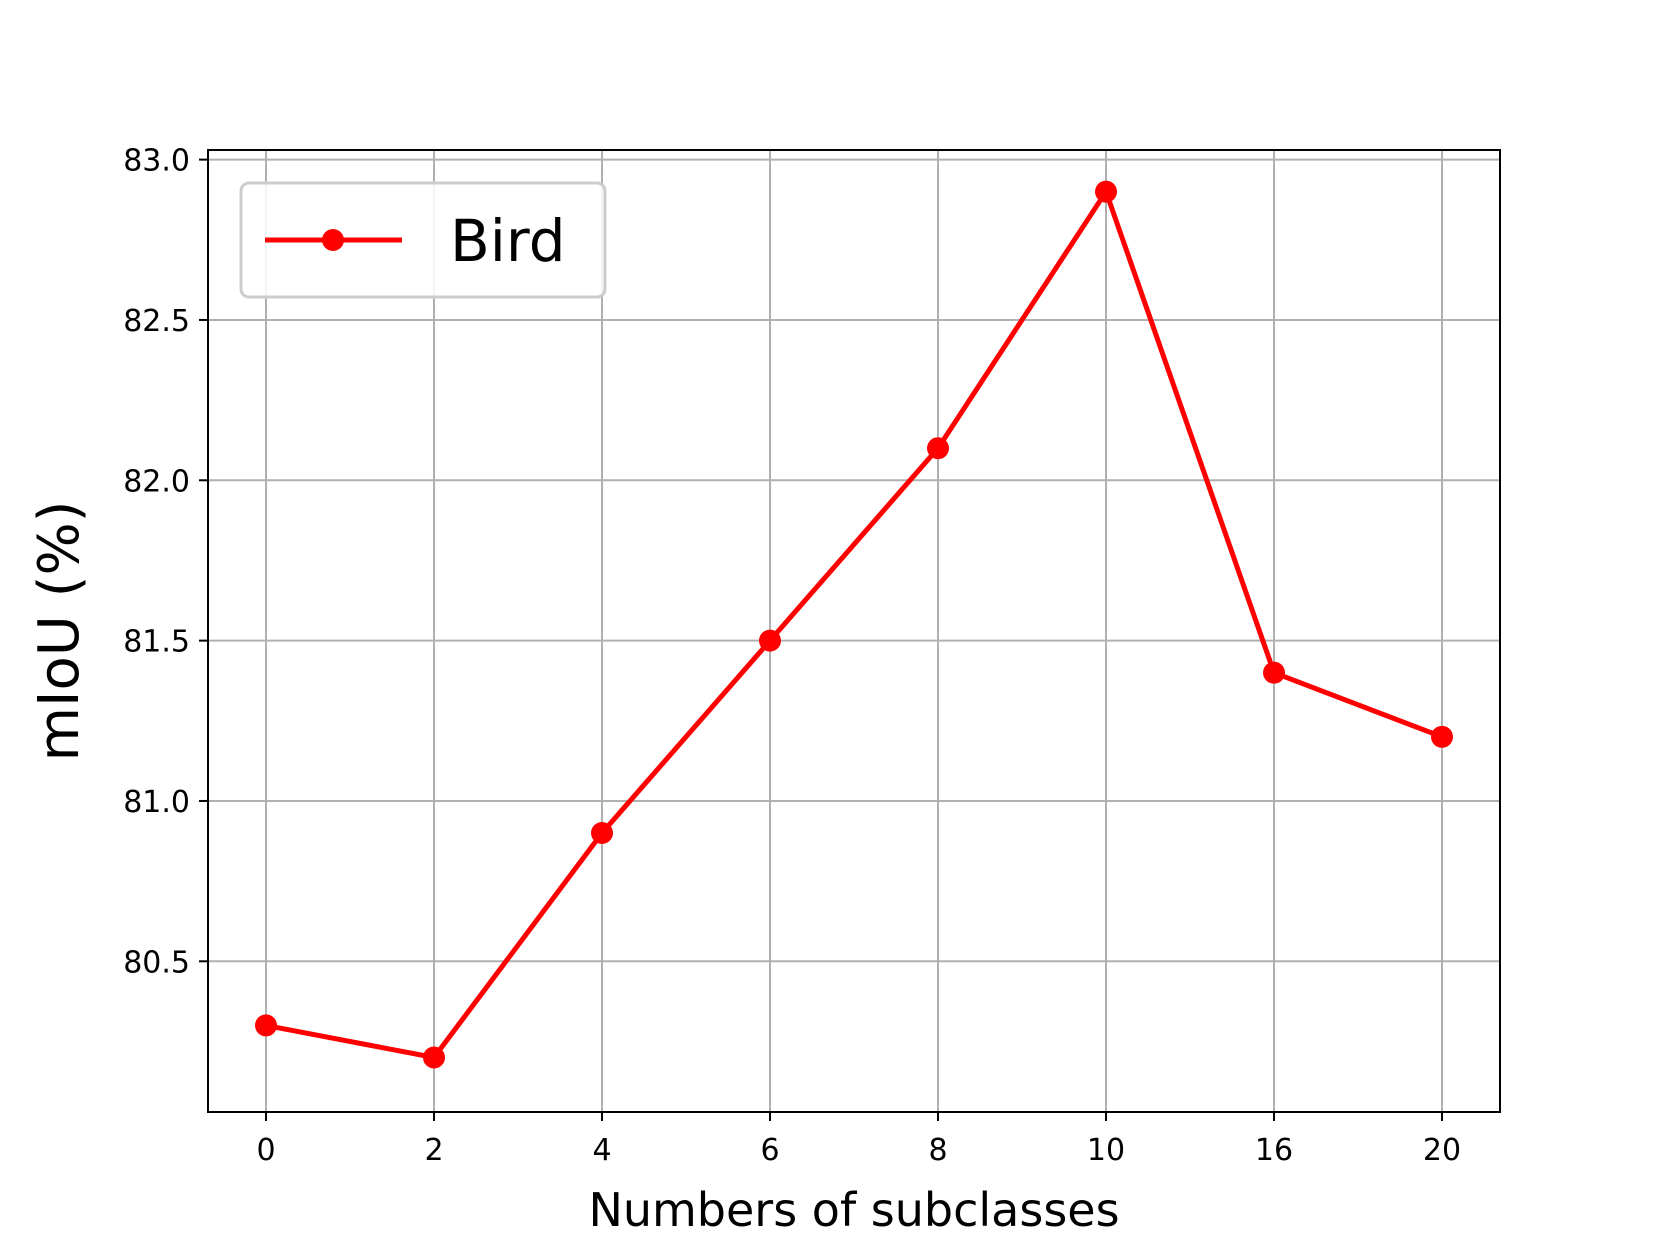 This screenshot has width=1660, height=1249. What do you see at coordinates (156, 962) in the screenshot?
I see `y-tick-label: 80.5` at bounding box center [156, 962].